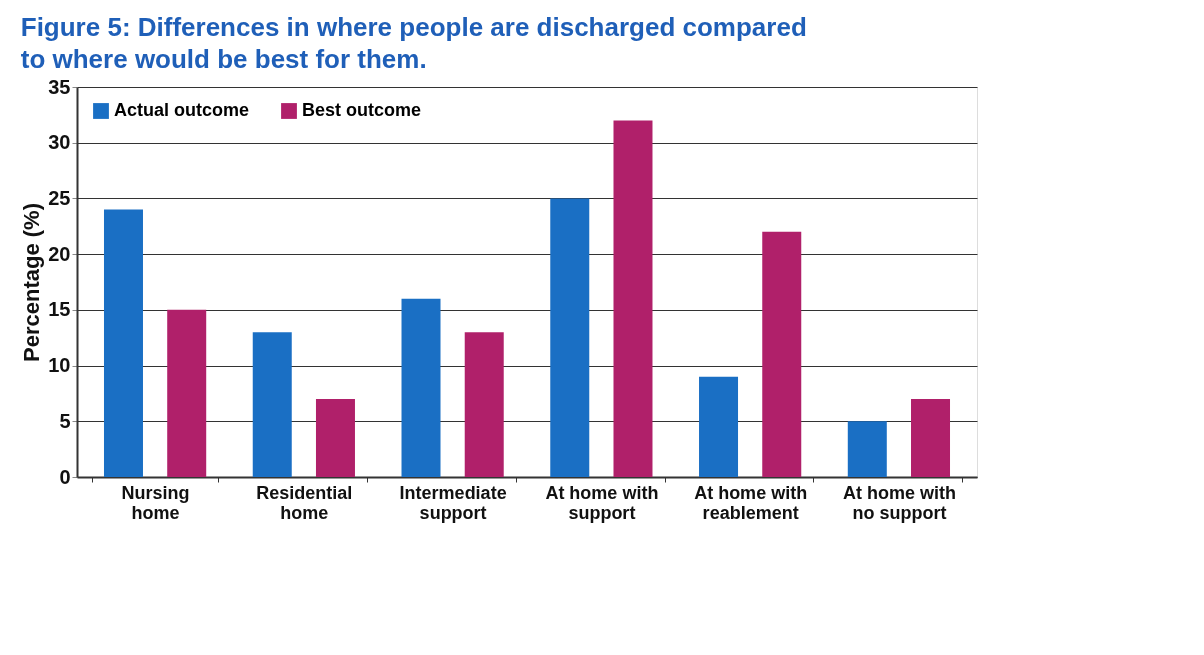  Describe the element at coordinates (59, 86) in the screenshot. I see `y-tick-label: 35` at that location.